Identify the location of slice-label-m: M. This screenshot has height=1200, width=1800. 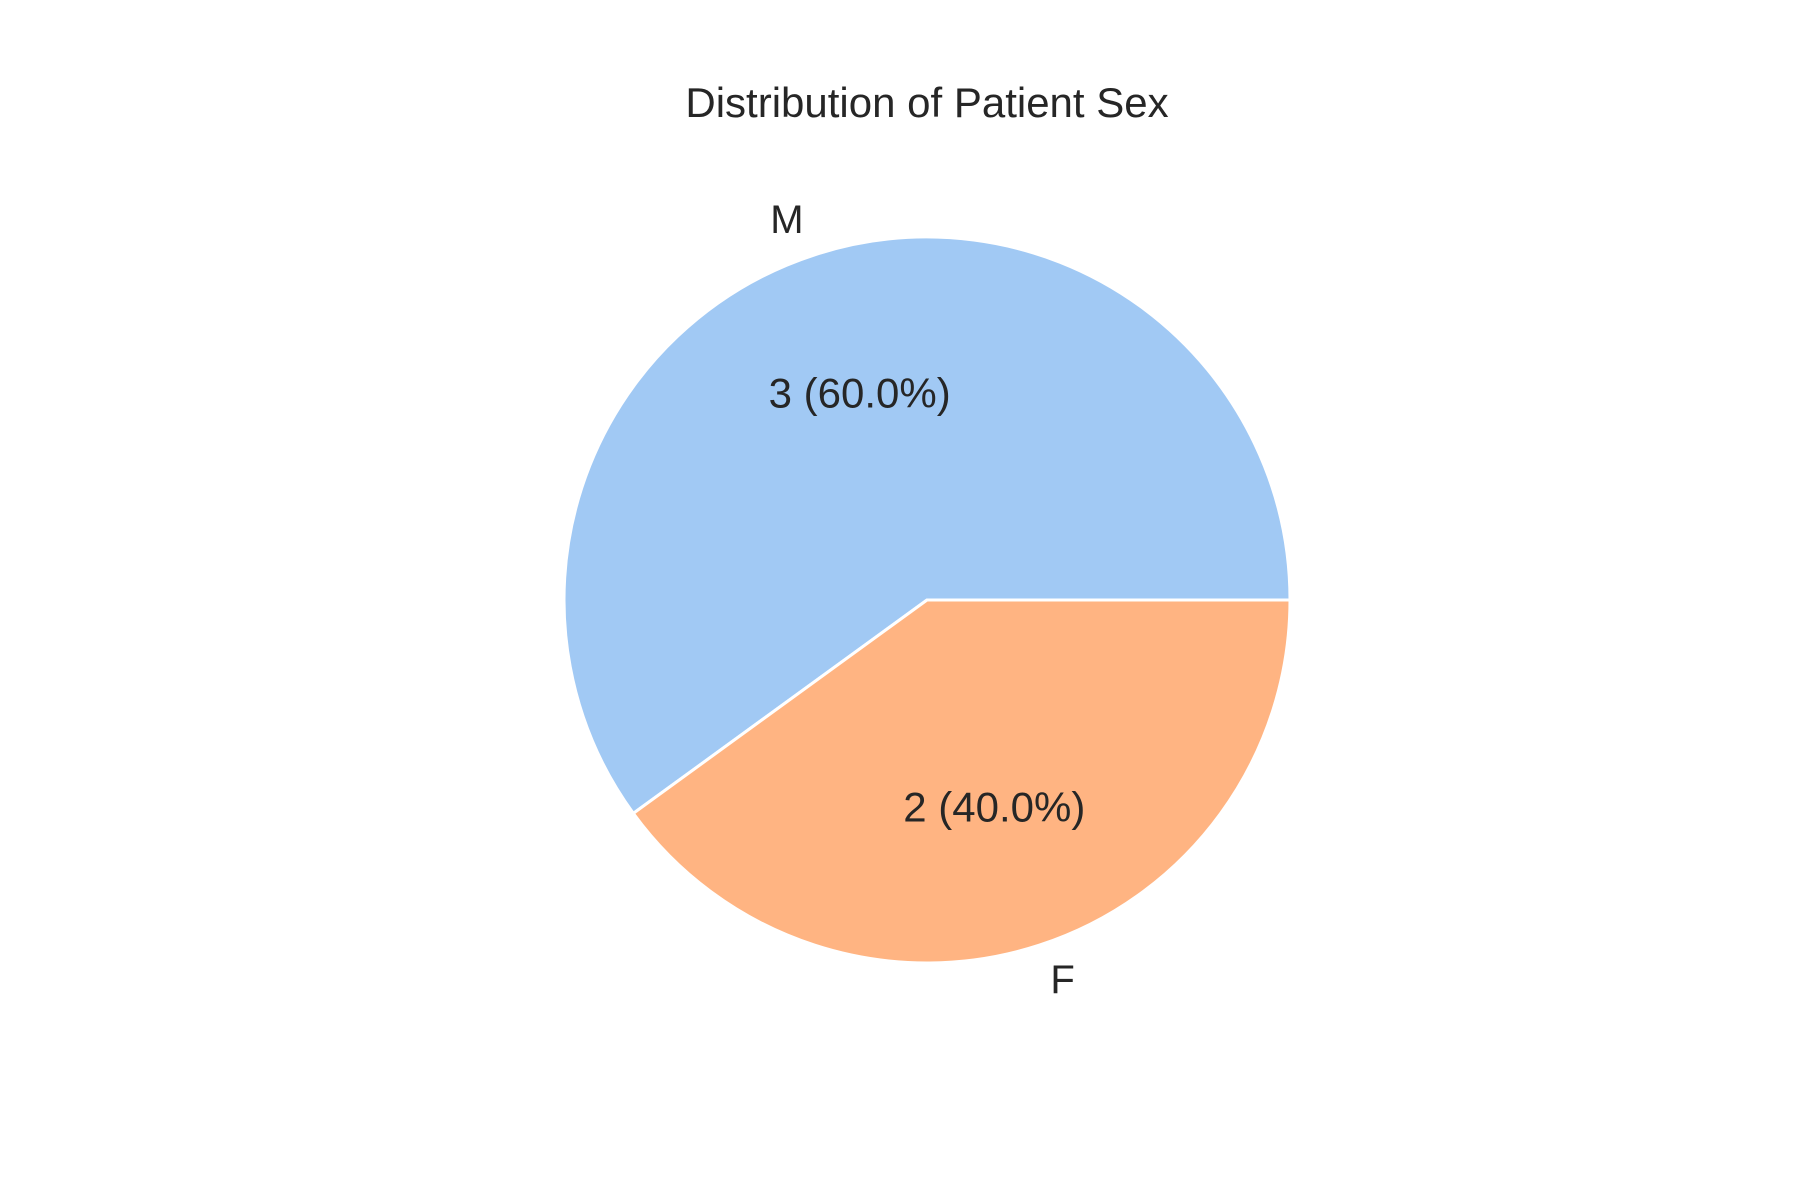
(786, 220).